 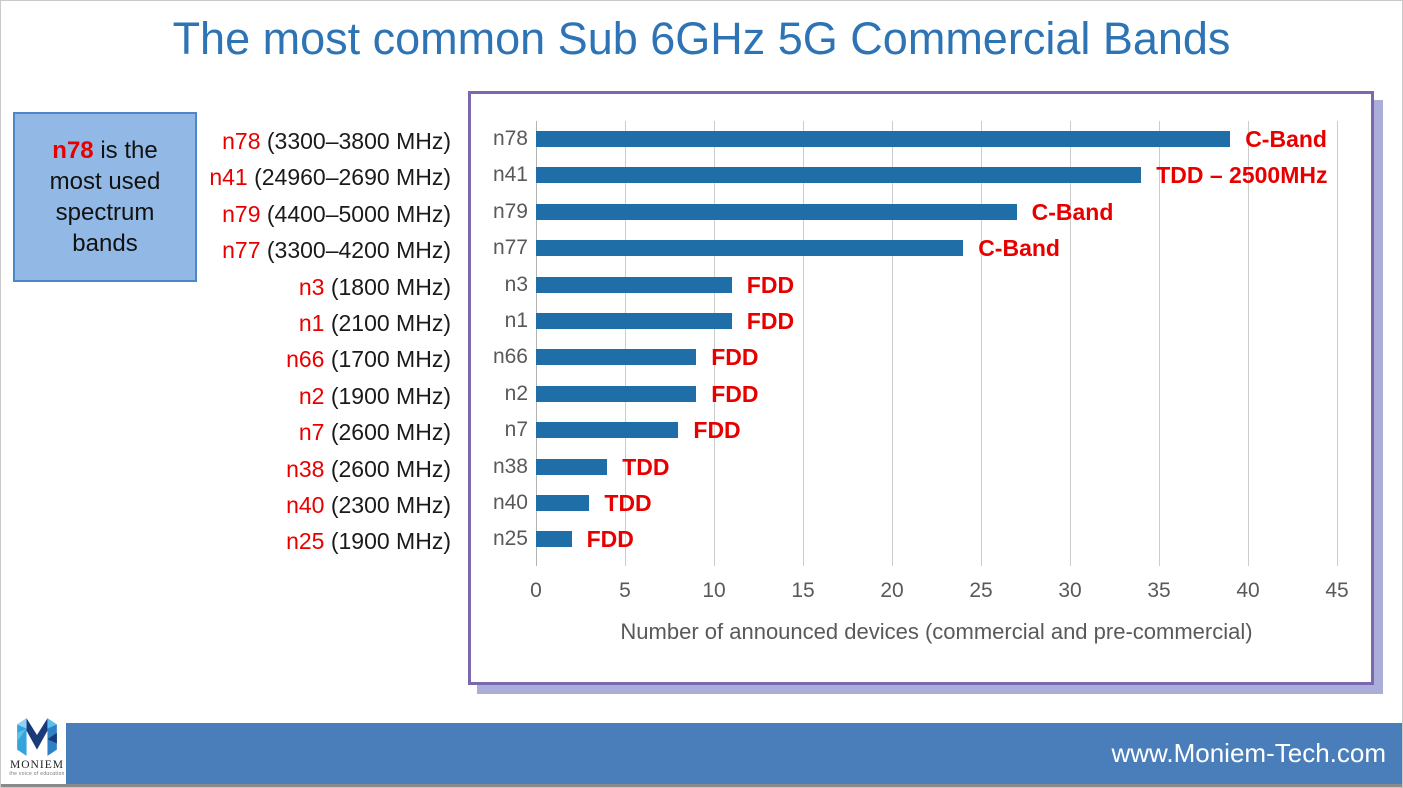 I want to click on bar-annotation: TDD – 2500MHz, so click(x=1242, y=175).